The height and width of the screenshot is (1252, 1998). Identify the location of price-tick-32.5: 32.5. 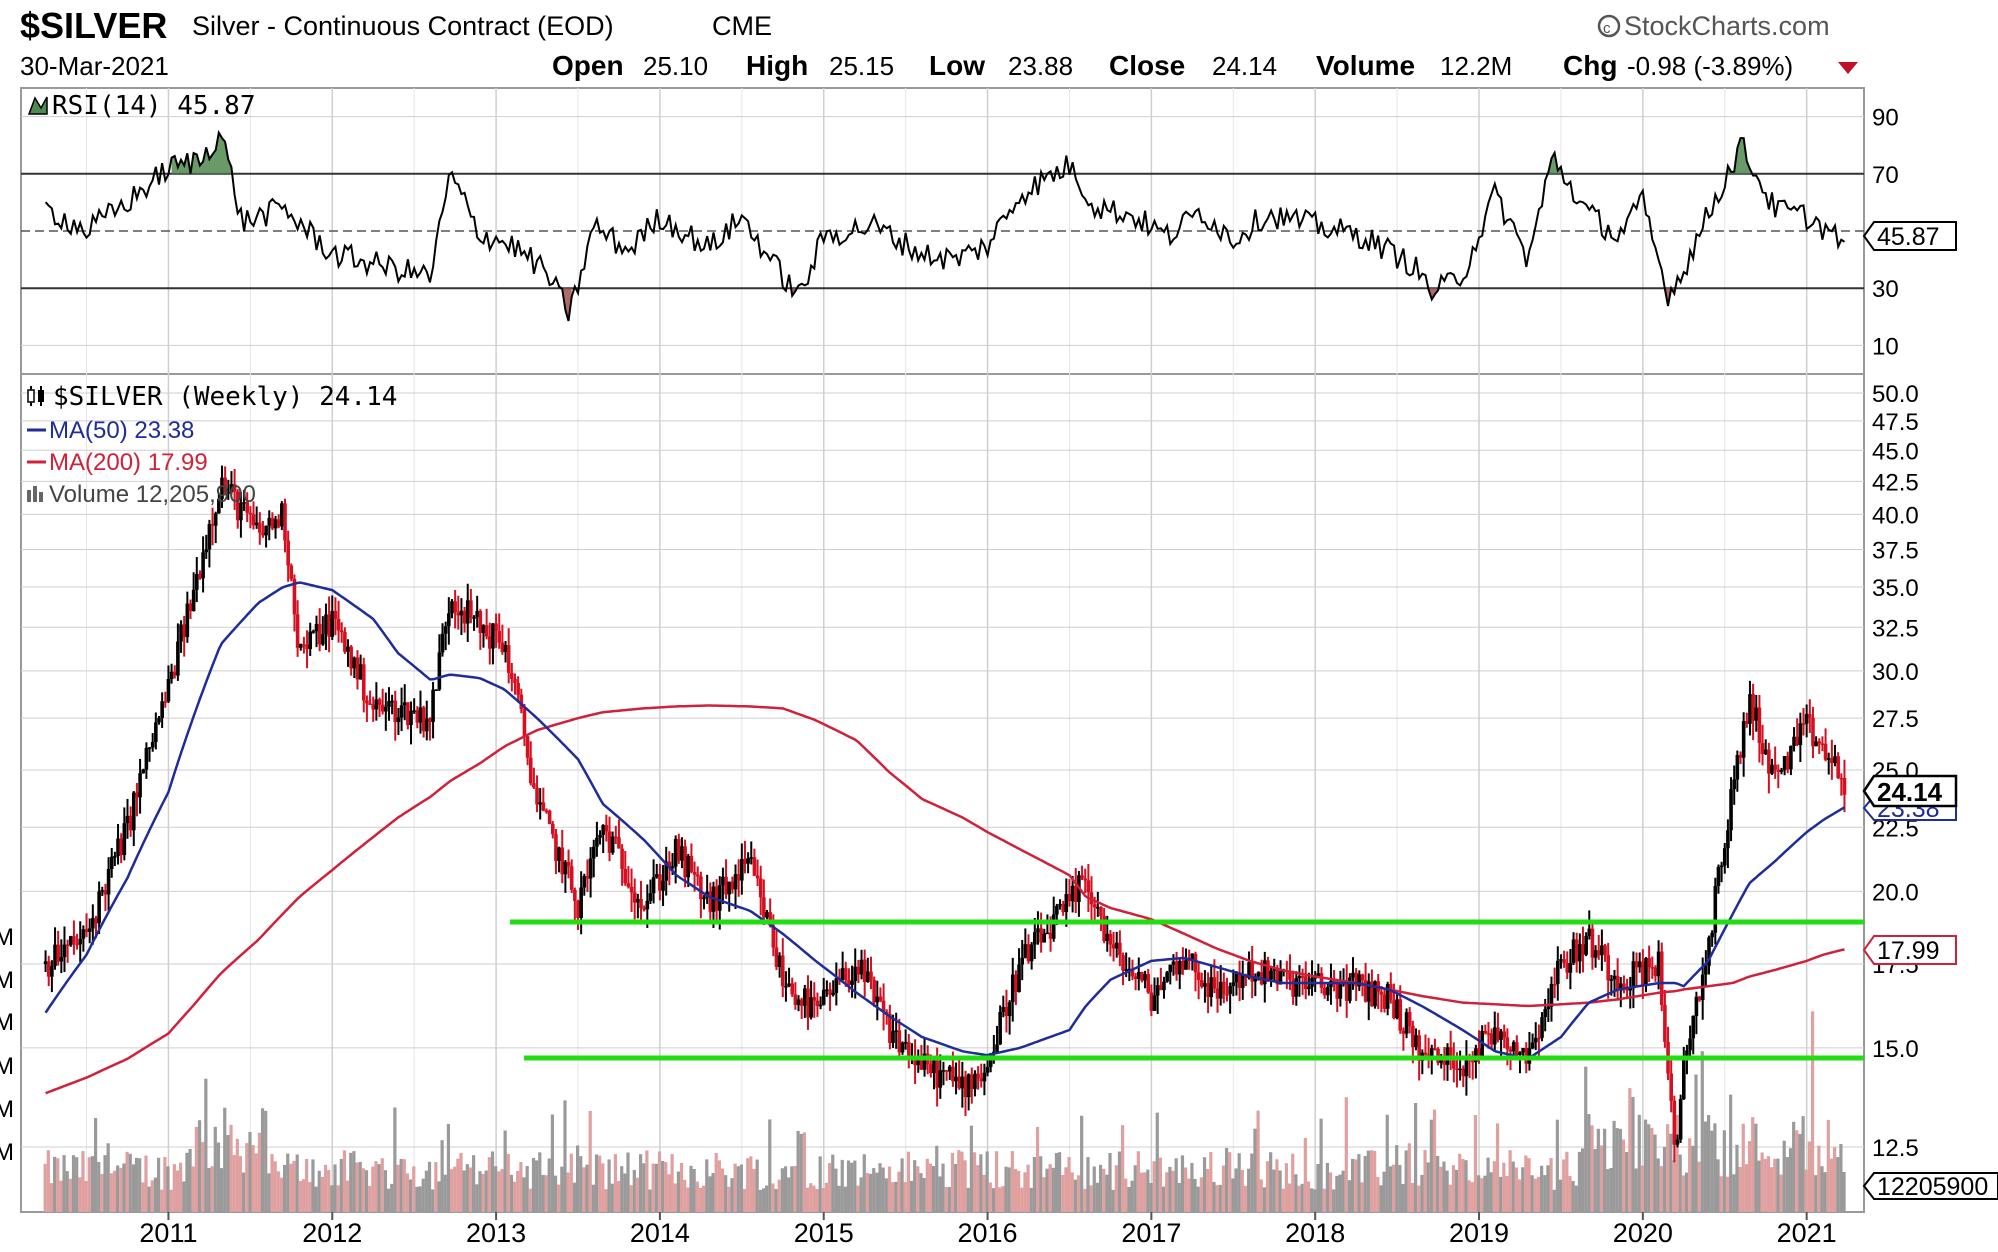
(1895, 628).